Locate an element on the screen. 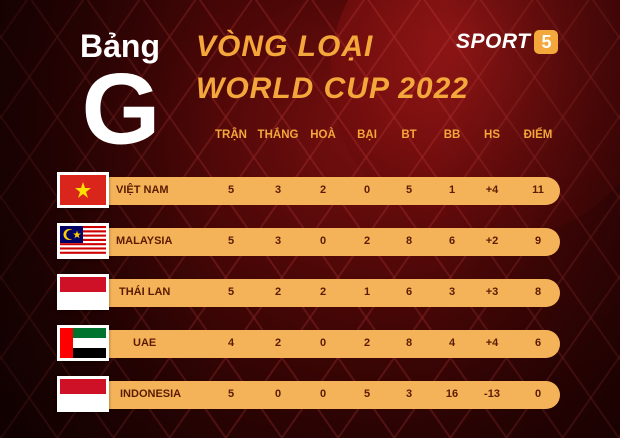 The image size is (620, 438). column-header: BB is located at coordinates (452, 135).